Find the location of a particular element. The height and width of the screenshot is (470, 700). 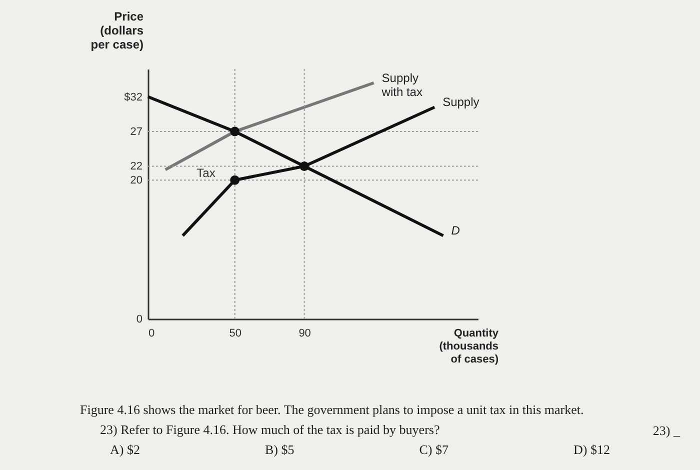

y-axis-title: Price (dollars per case) is located at coordinates (117, 31).